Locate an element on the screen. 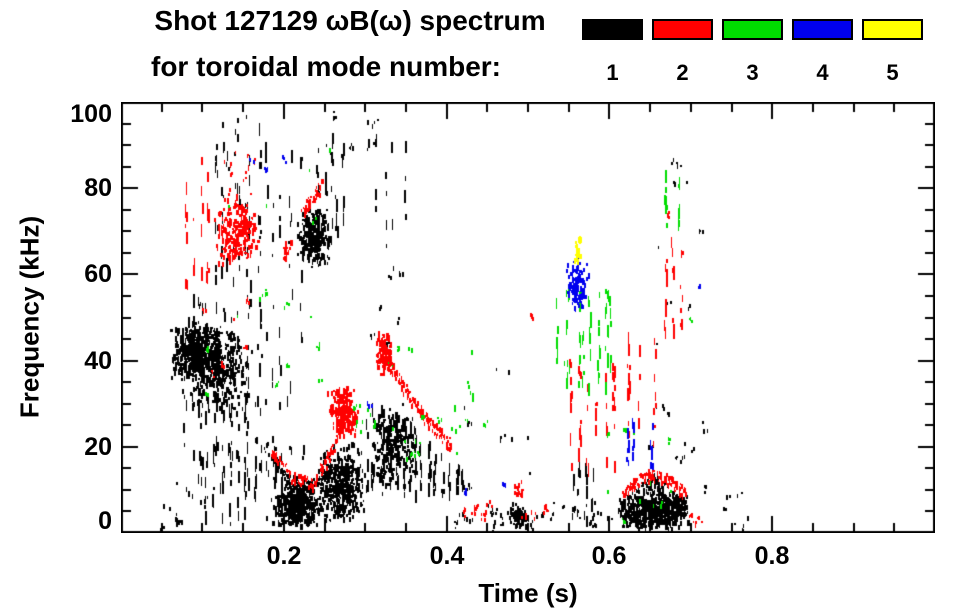 The image size is (963, 615). legend-label: 4 is located at coordinates (822, 72).